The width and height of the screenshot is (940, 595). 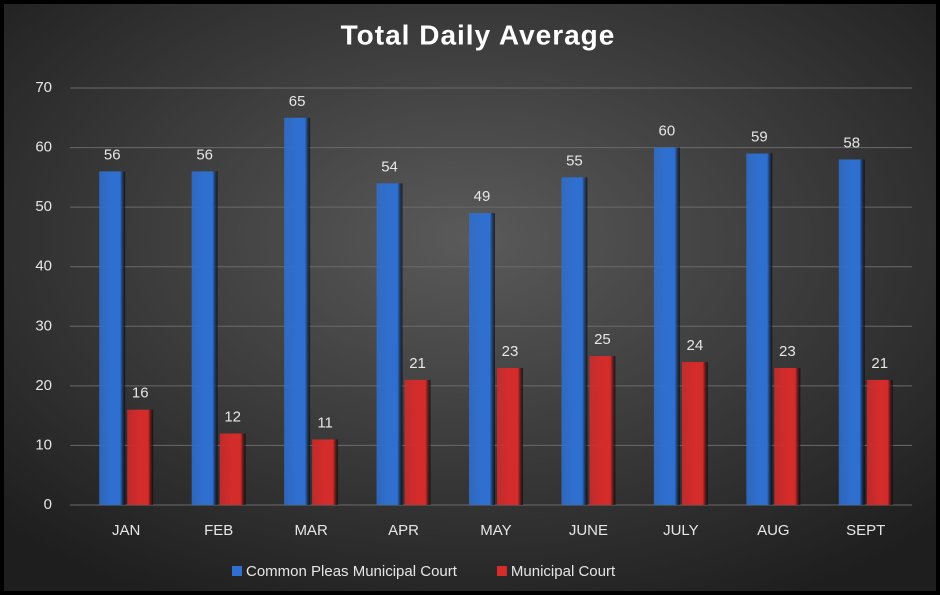 I want to click on y-tick-label: 30, so click(x=43, y=325).